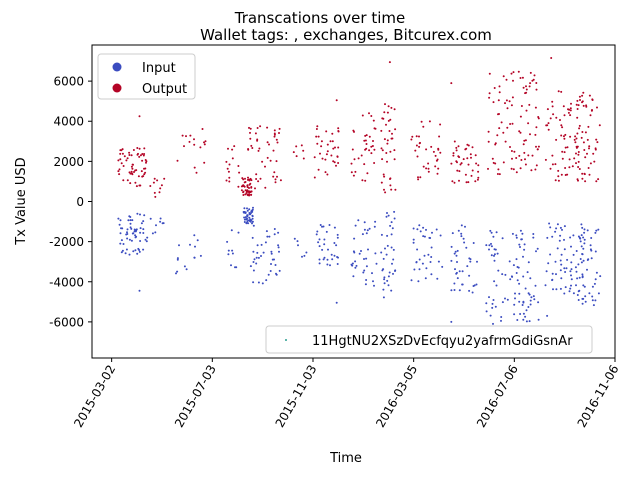  Describe the element at coordinates (345, 458) in the screenshot. I see `x-axis-label: Time` at that location.